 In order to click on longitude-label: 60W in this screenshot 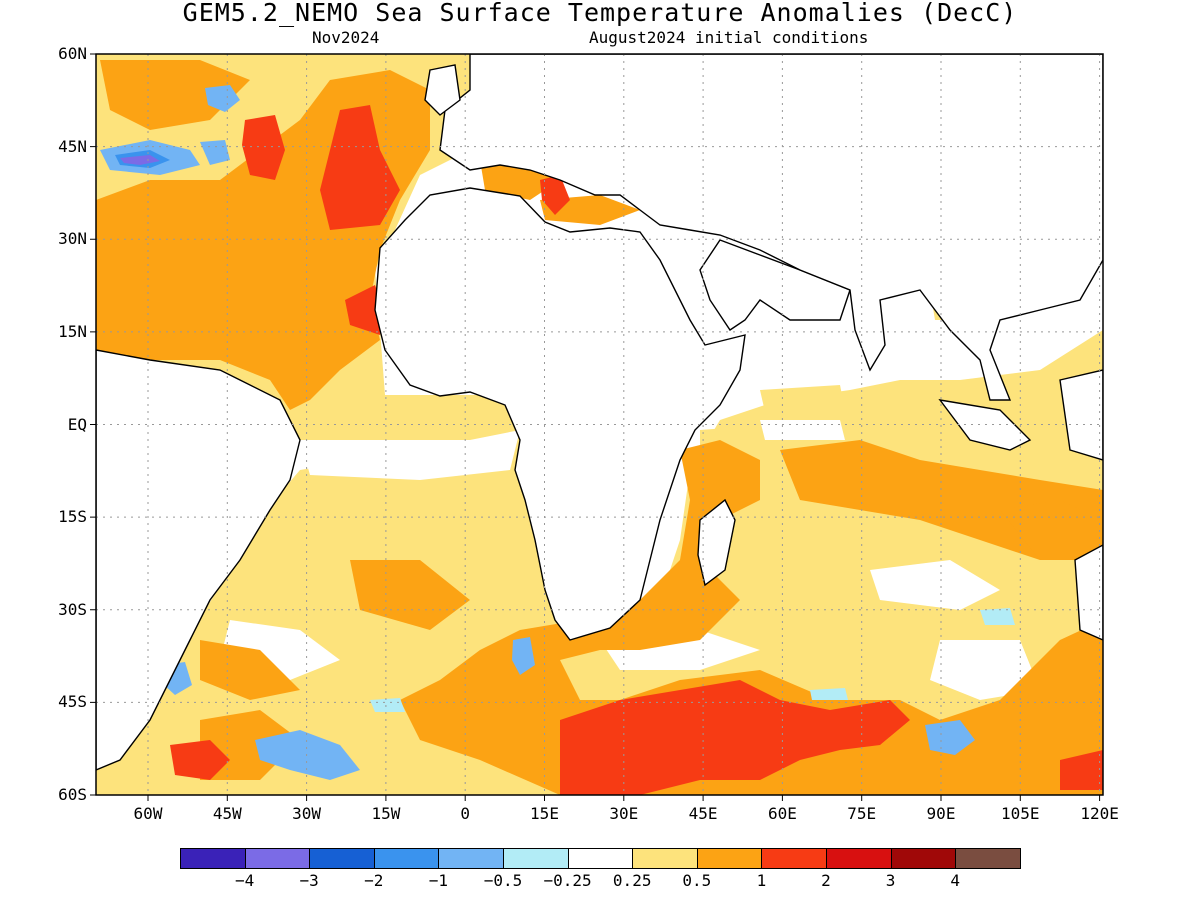, I will do `click(148, 813)`.